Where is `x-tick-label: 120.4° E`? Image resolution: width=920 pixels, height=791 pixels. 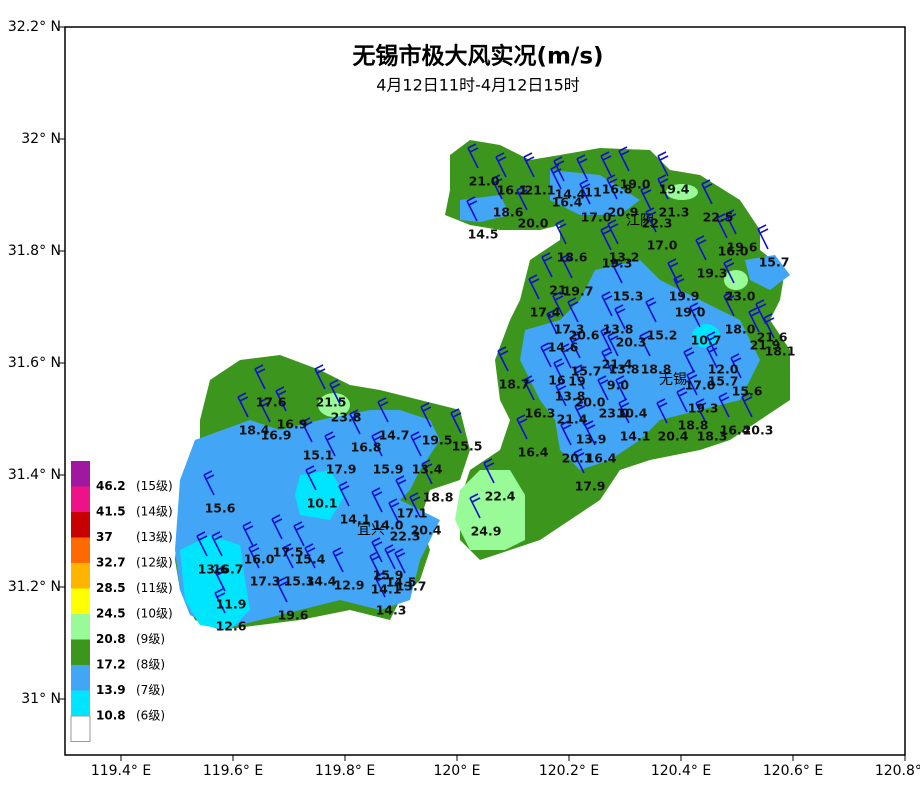 x-tick-label: 120.4° E is located at coordinates (681, 771).